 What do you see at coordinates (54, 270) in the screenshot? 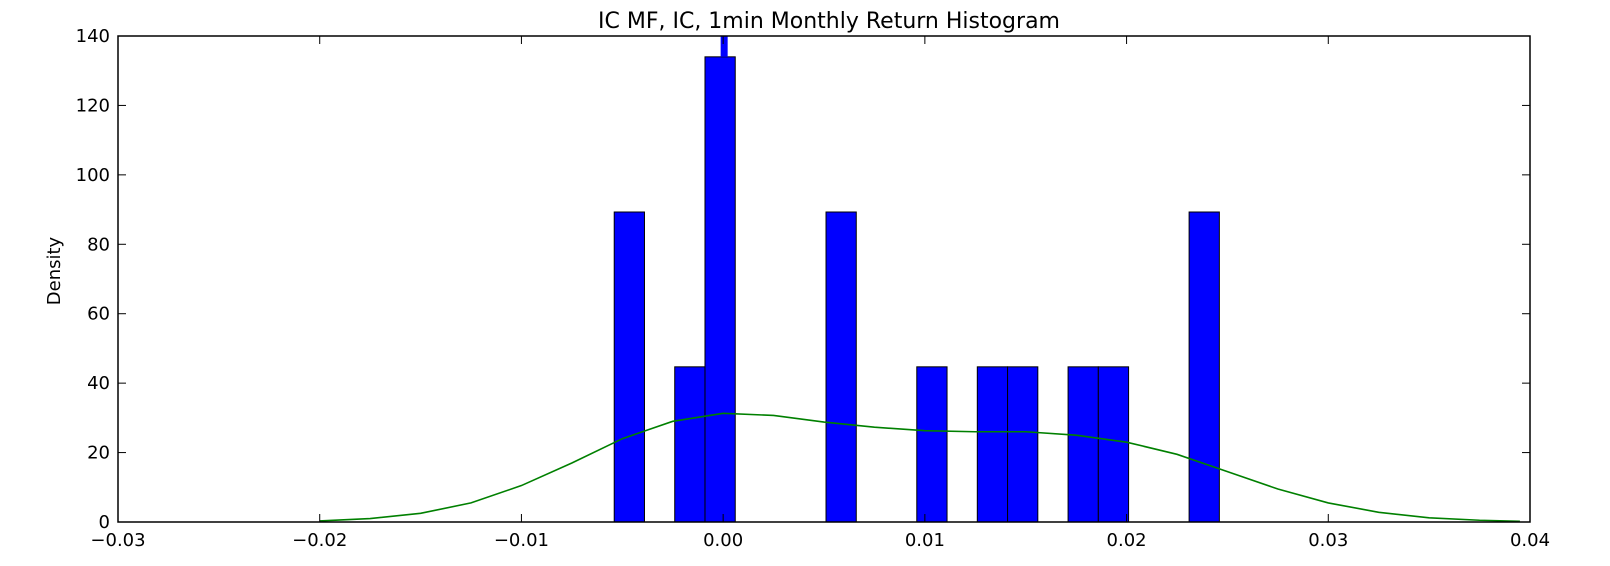
I see `y-axis-label: Density` at bounding box center [54, 270].